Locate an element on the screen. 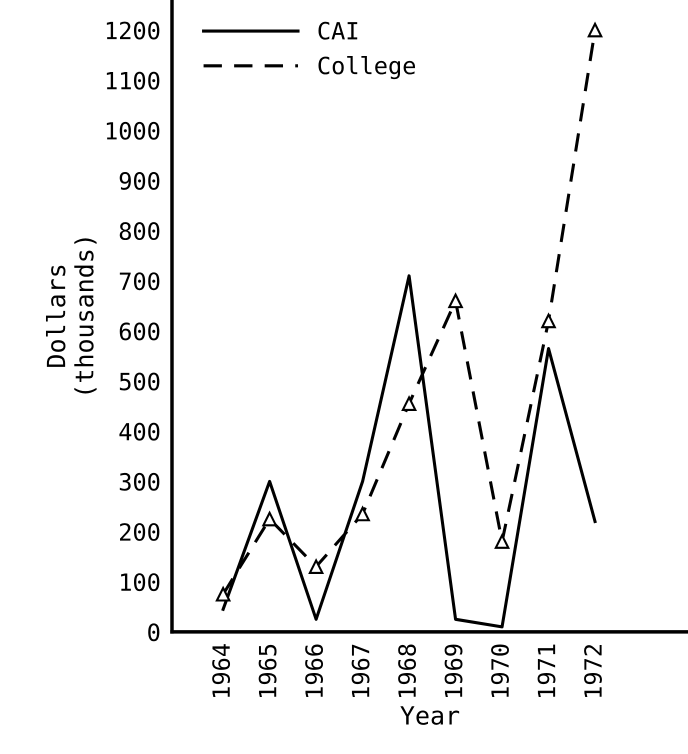 The image size is (688, 754). y-tick-label: 1000 is located at coordinates (133, 131).